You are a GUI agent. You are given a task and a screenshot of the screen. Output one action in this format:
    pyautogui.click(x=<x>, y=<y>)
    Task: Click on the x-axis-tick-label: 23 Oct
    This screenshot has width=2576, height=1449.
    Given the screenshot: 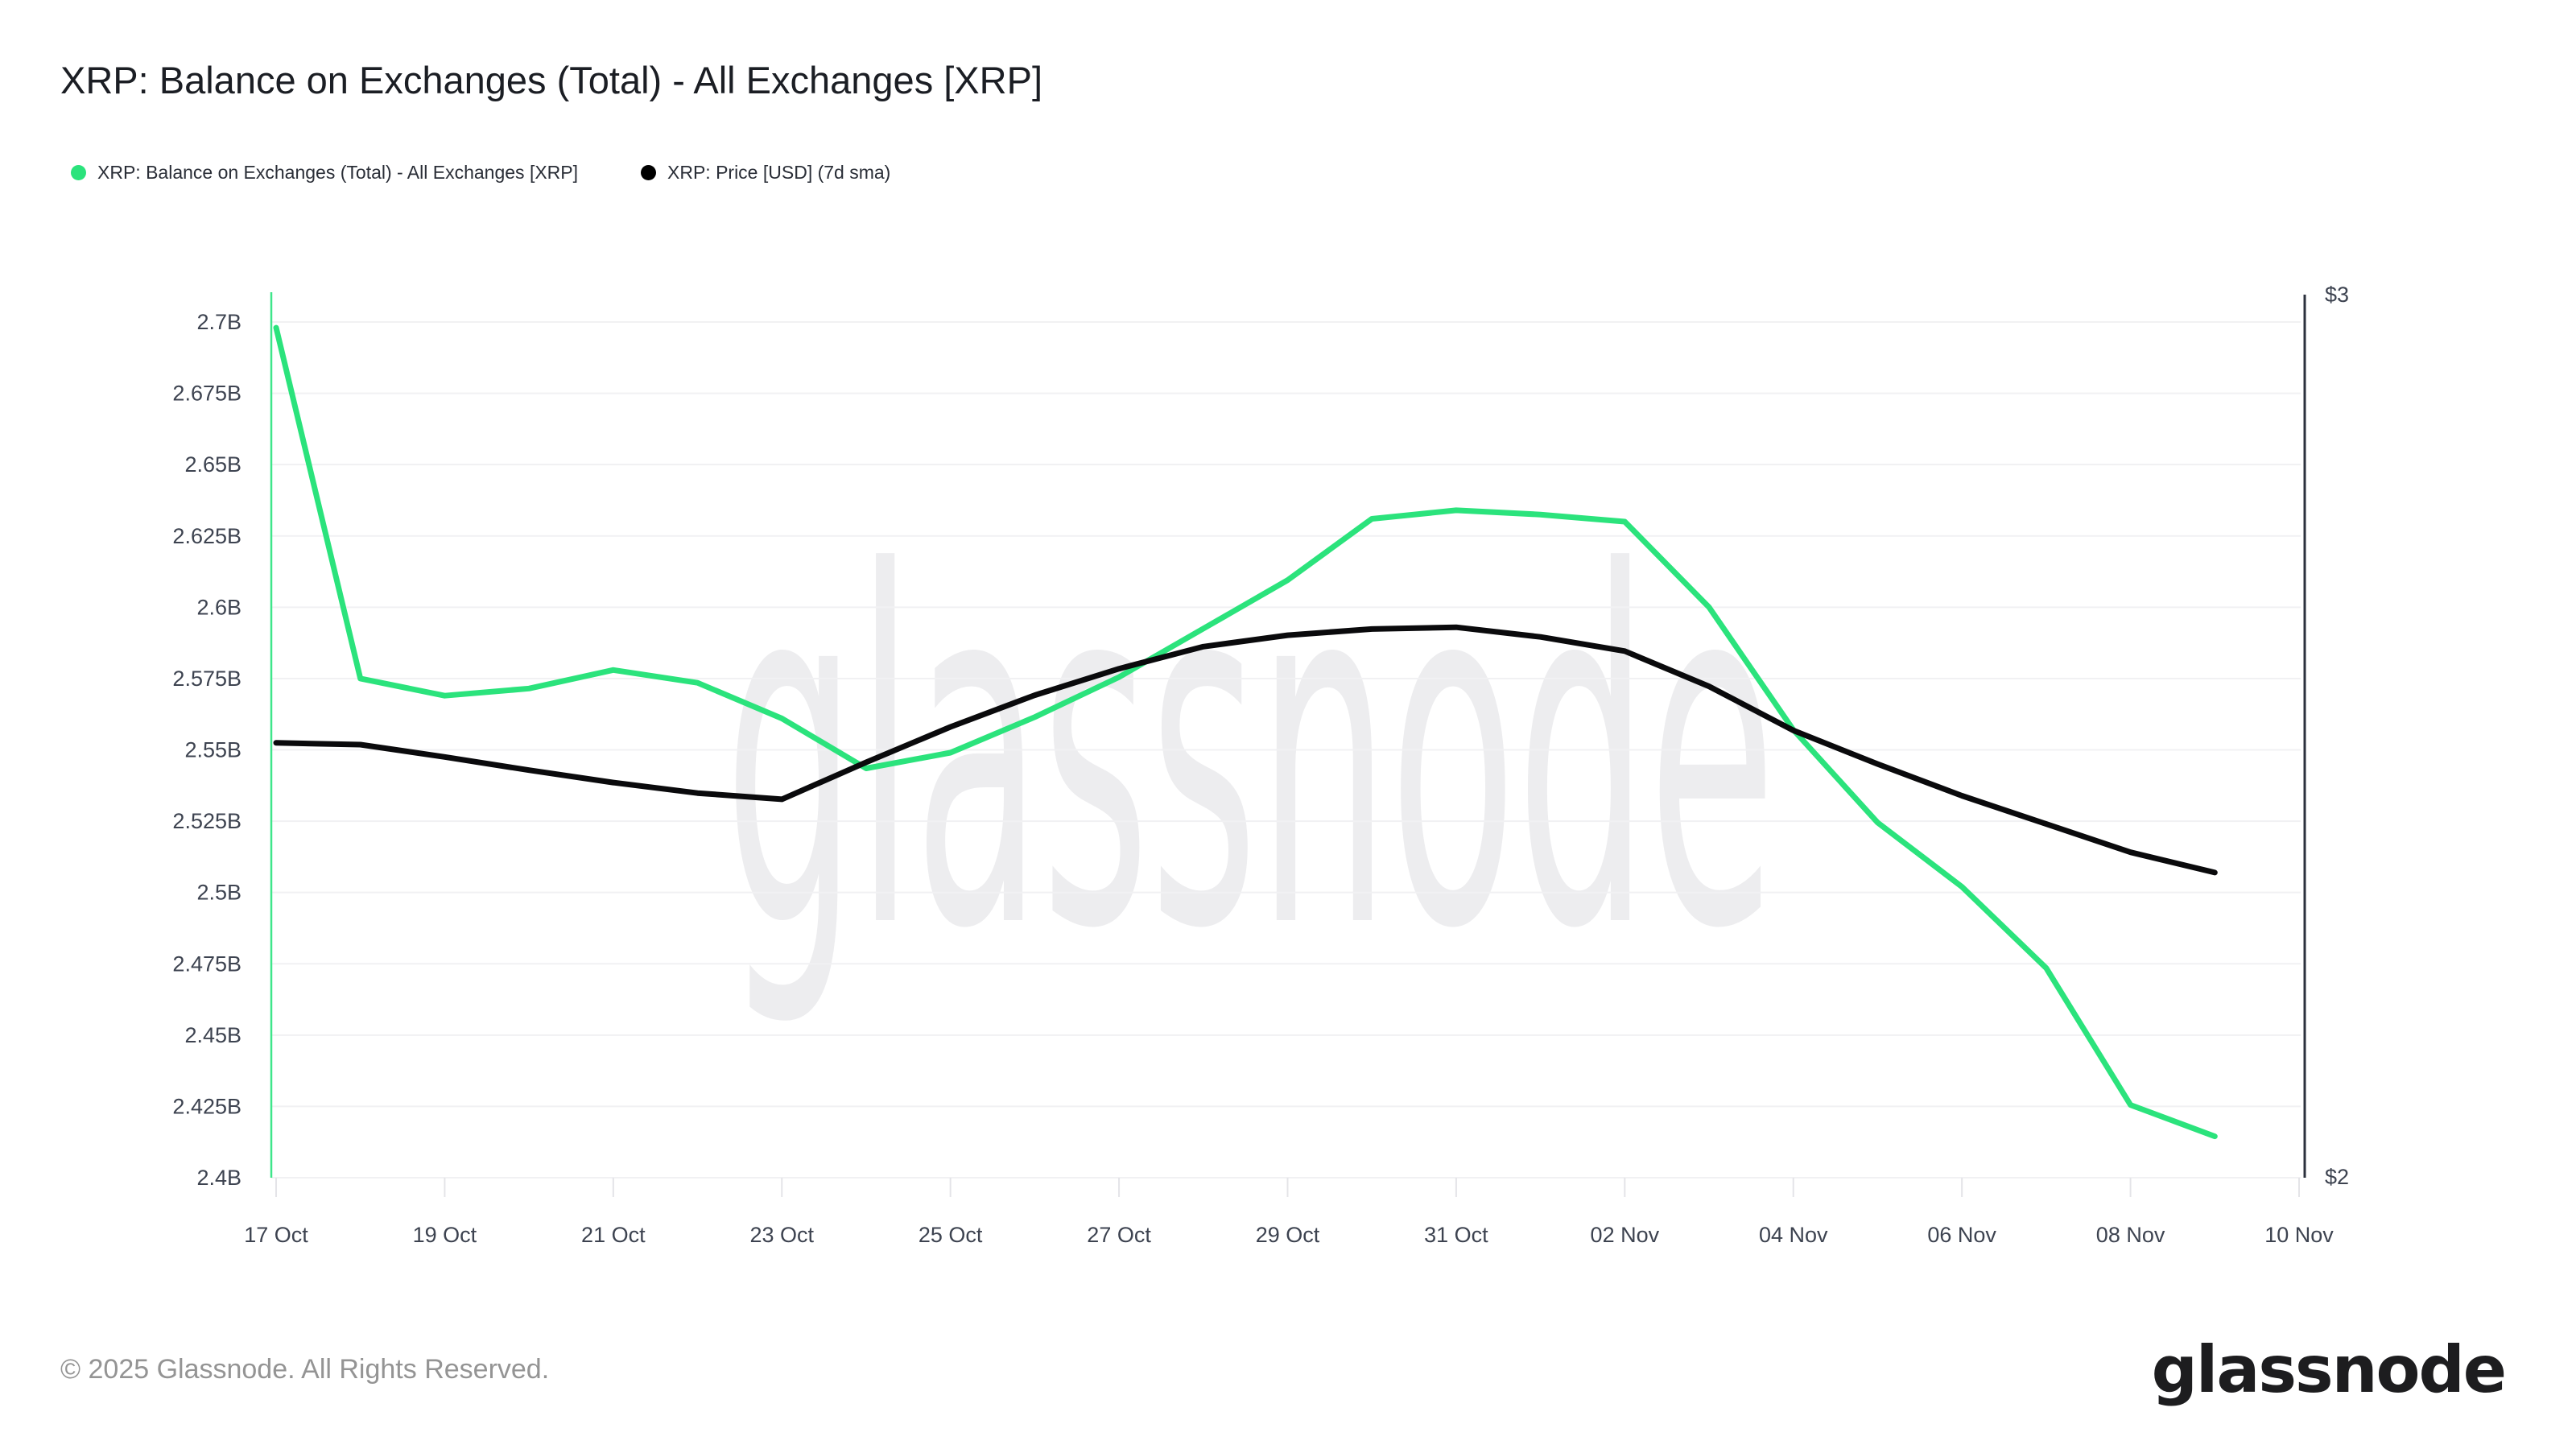 What is the action you would take?
    pyautogui.click(x=781, y=1235)
    